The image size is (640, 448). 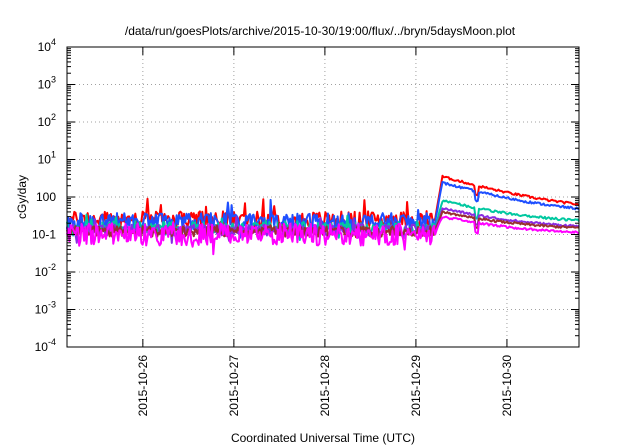 What do you see at coordinates (45, 308) in the screenshot?
I see `y-tick-label: 10⁻³` at bounding box center [45, 308].